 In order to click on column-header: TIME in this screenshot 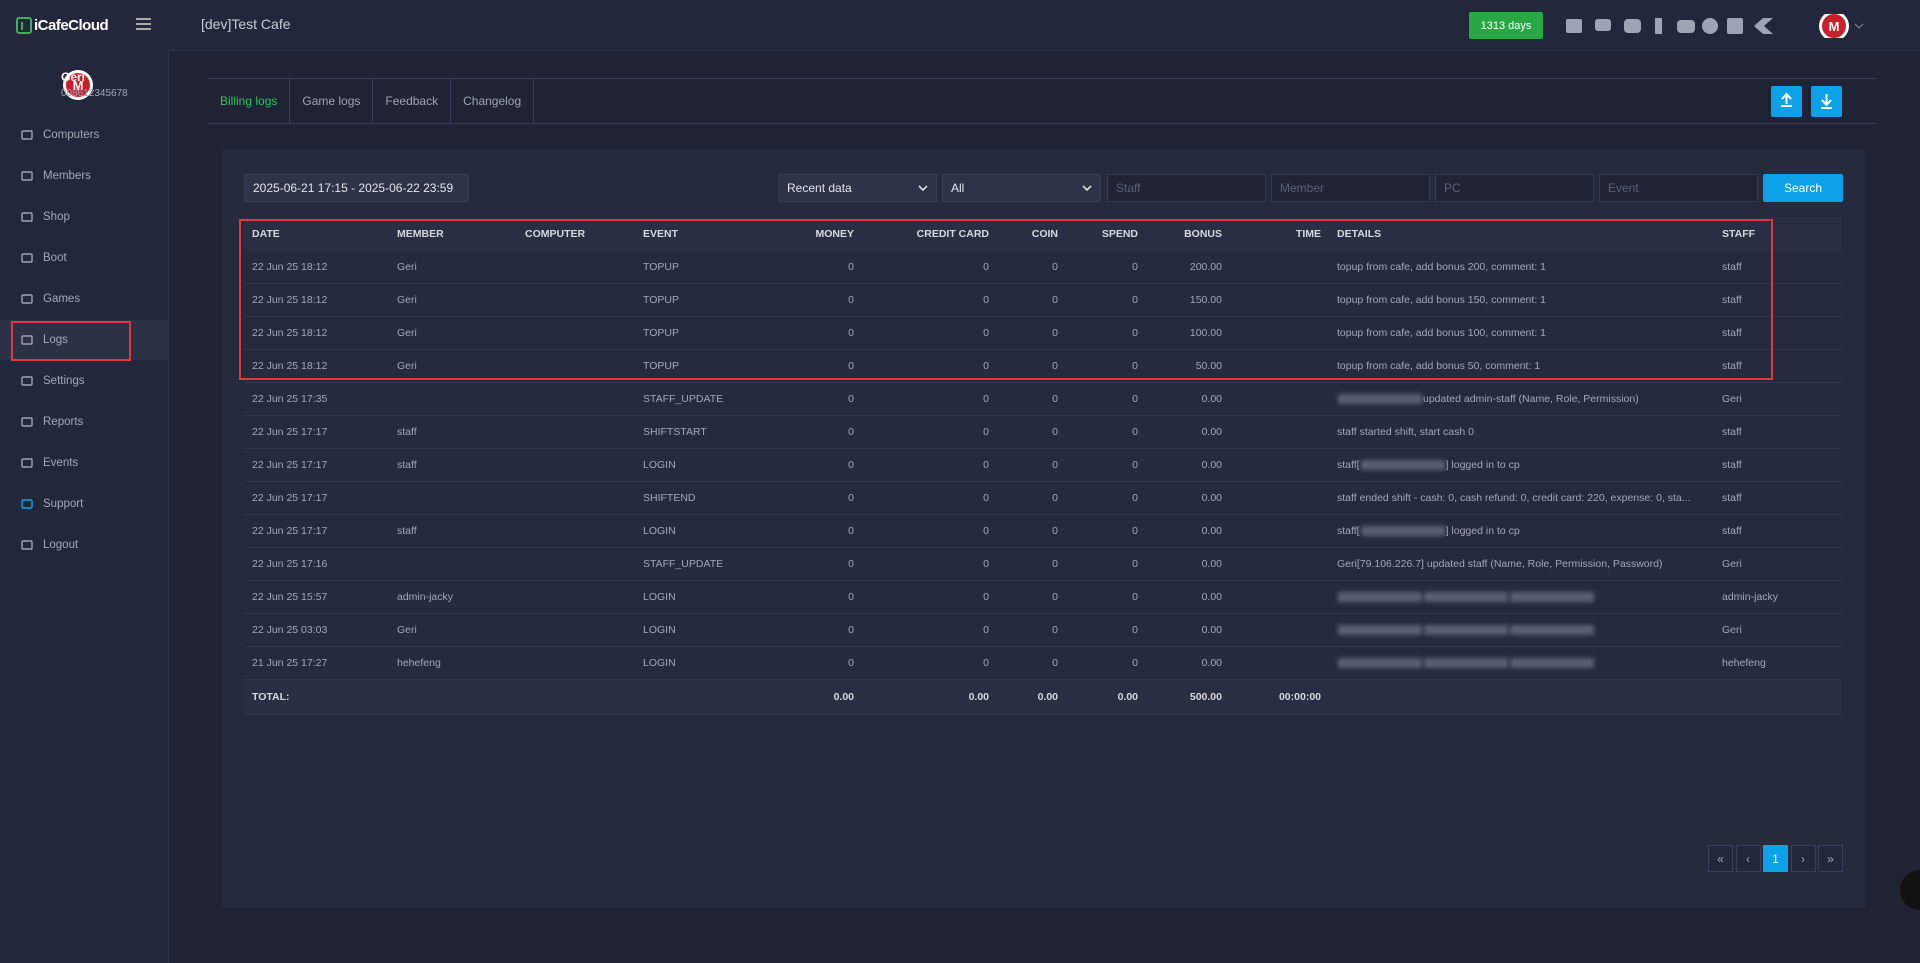, I will do `click(1279, 234)`.